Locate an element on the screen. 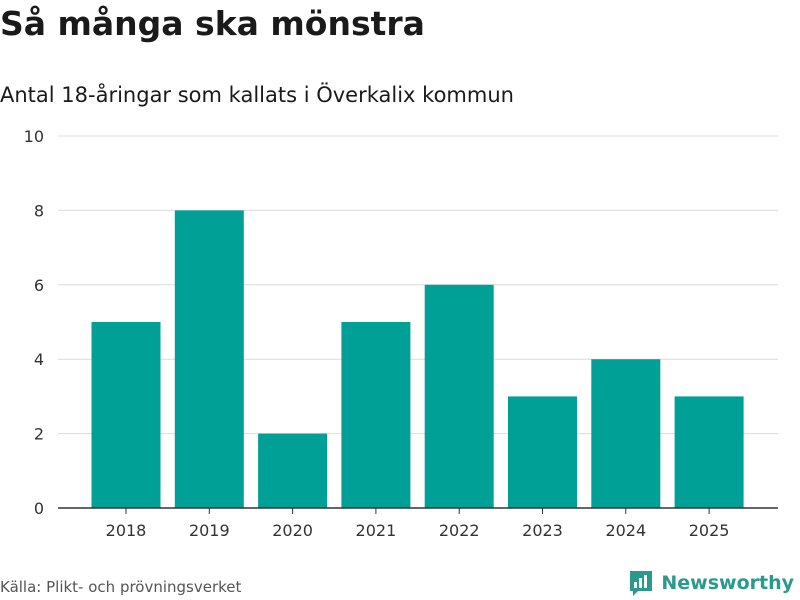  x-tick-label: 2019 is located at coordinates (209, 530).